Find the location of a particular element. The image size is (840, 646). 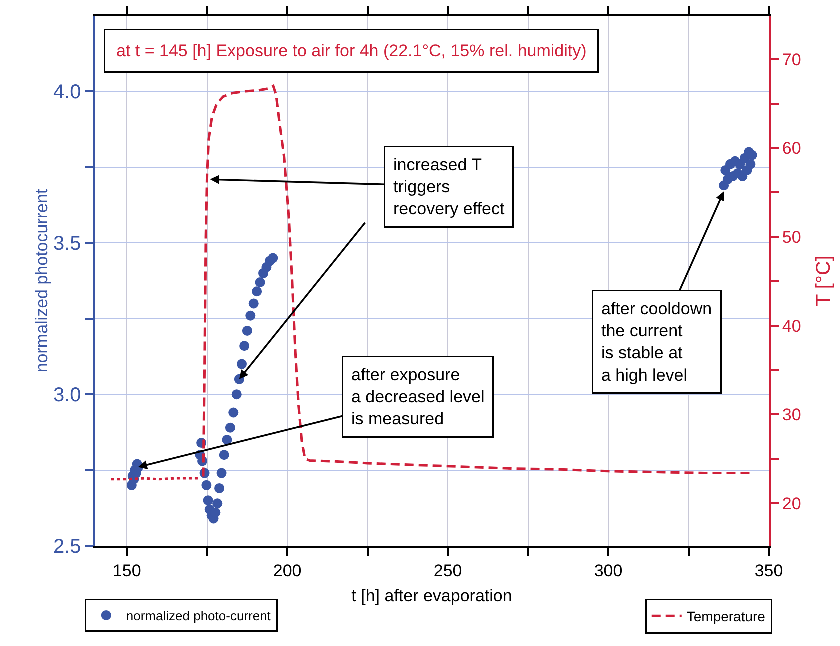

x-tick-label: 200 is located at coordinates (287, 570).